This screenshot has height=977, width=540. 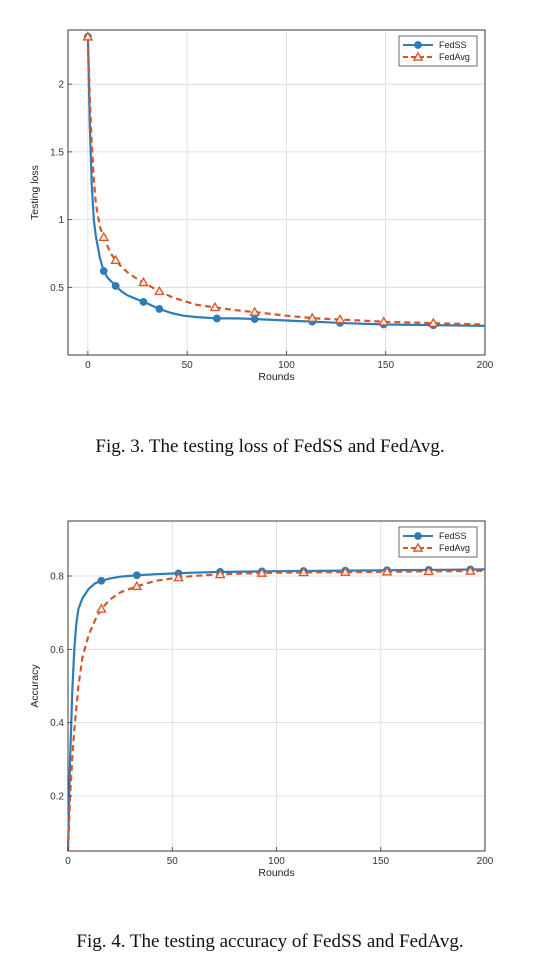 What do you see at coordinates (57, 288) in the screenshot?
I see `y-tick-label: 0.5` at bounding box center [57, 288].